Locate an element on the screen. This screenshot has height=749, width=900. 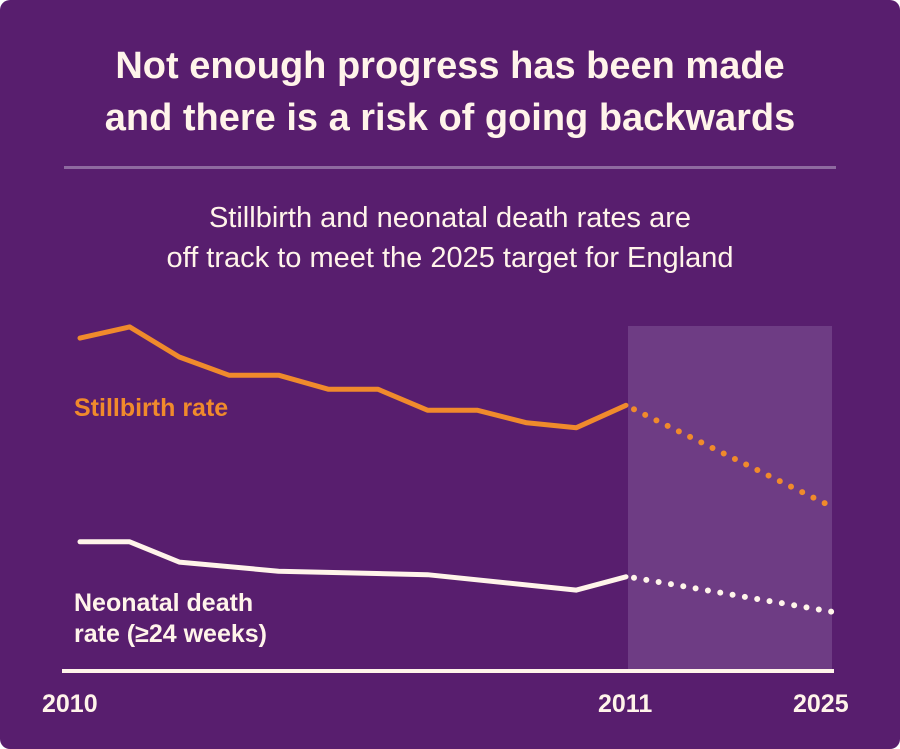
neonatal-series-label: Neonatal death rate (≥24 weeks) is located at coordinates (170, 619).